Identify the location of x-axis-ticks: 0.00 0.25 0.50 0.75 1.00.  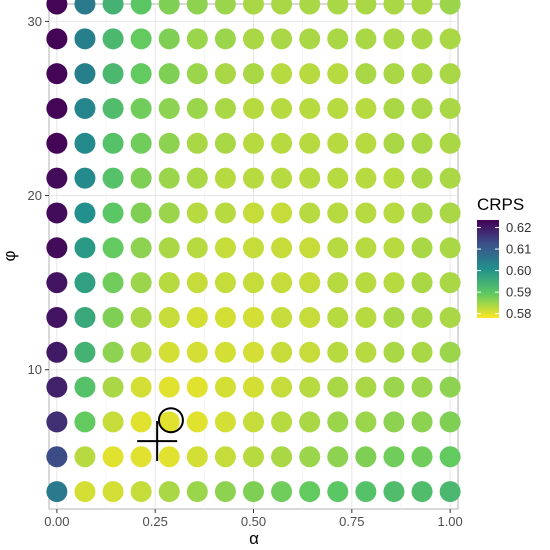
(253, 519).